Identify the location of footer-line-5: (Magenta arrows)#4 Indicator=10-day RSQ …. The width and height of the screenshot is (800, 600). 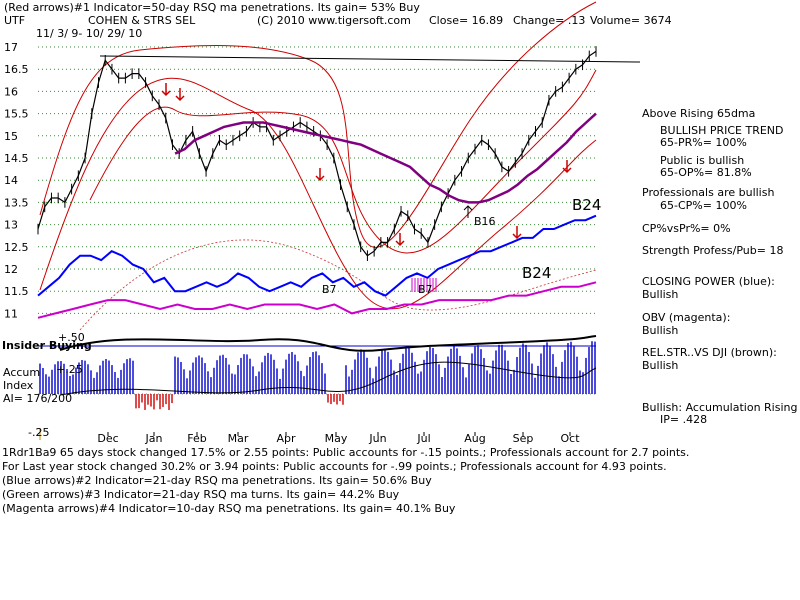
(229, 508).